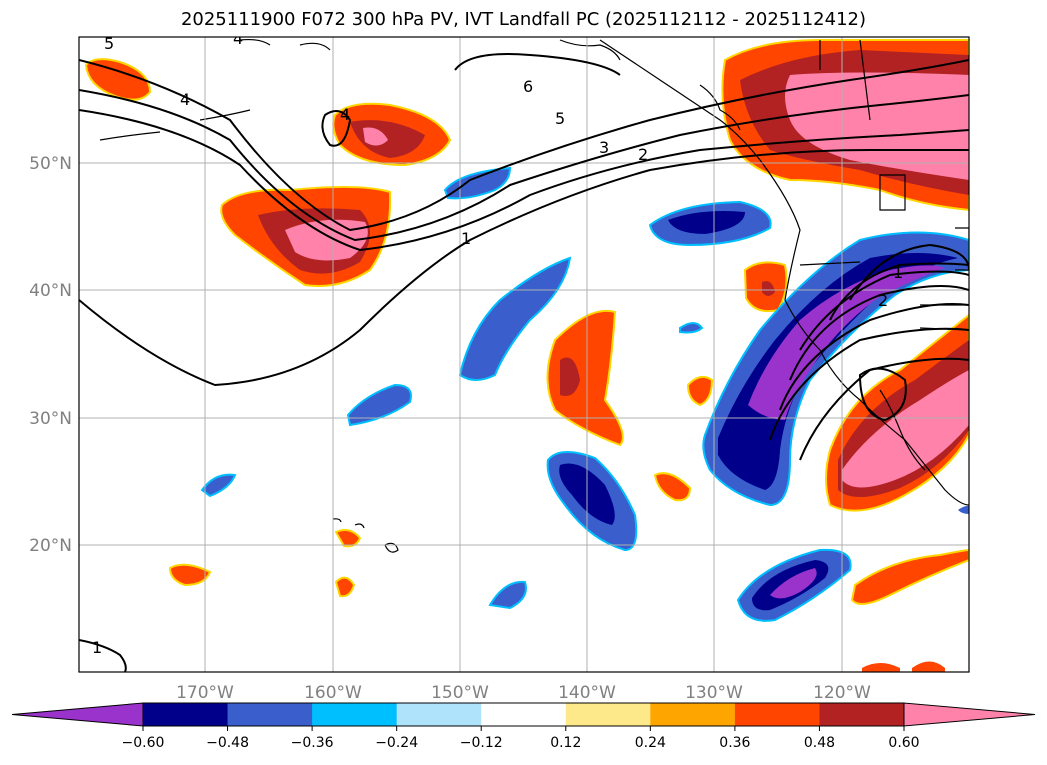  I want to click on lon-label: 140°W, so click(587, 693).